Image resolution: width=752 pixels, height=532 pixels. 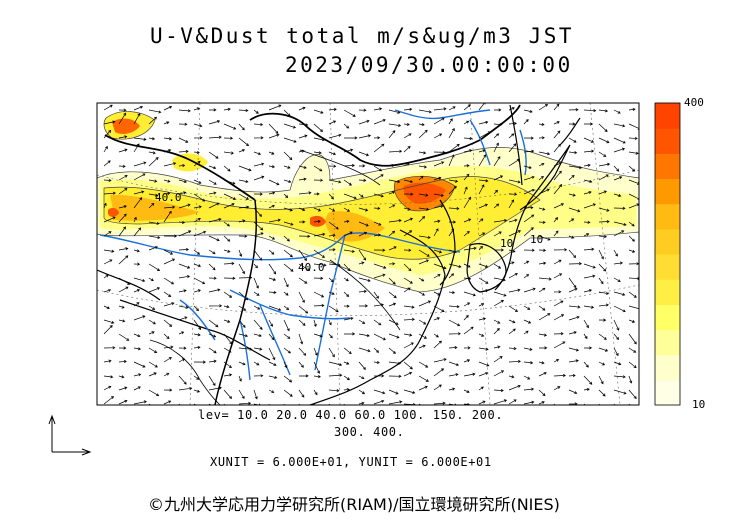 What do you see at coordinates (429, 65) in the screenshot?
I see `plot-timestamp: 2023/09/30.00:00:00` at bounding box center [429, 65].